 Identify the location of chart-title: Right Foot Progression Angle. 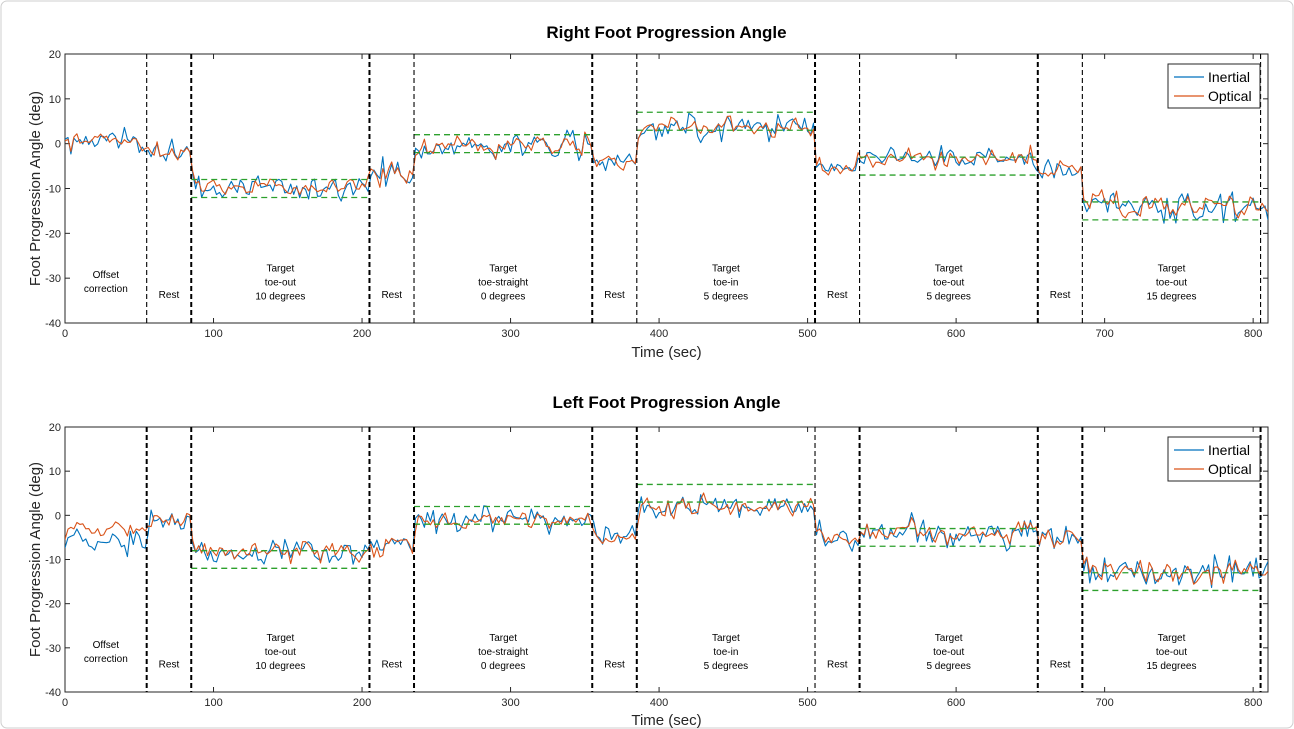
(666, 32).